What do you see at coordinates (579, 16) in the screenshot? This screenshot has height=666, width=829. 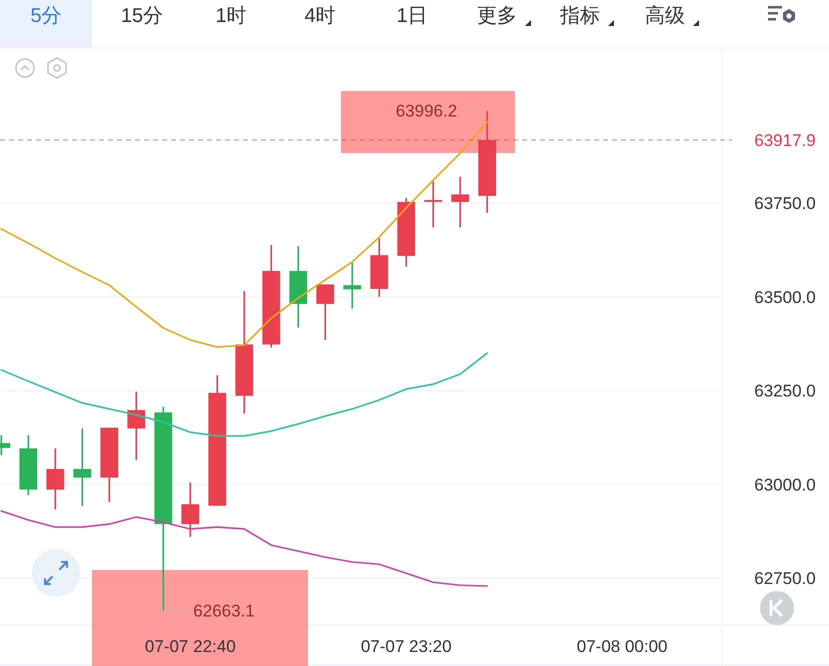 I see `text: 指标` at bounding box center [579, 16].